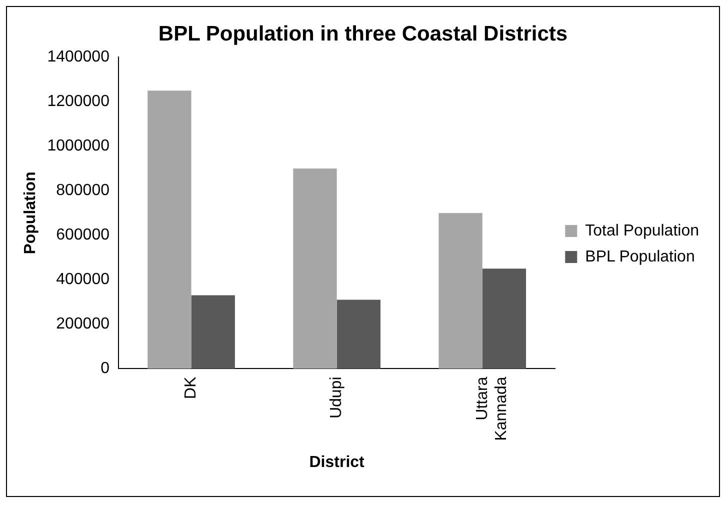 This screenshot has width=728, height=505. Describe the element at coordinates (337, 462) in the screenshot. I see `x-axis-title: District` at that location.